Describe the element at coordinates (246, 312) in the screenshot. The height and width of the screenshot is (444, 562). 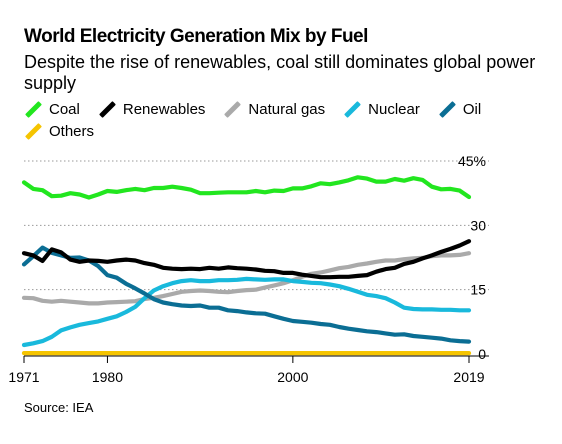
I see `series-line-nuclear` at that location.